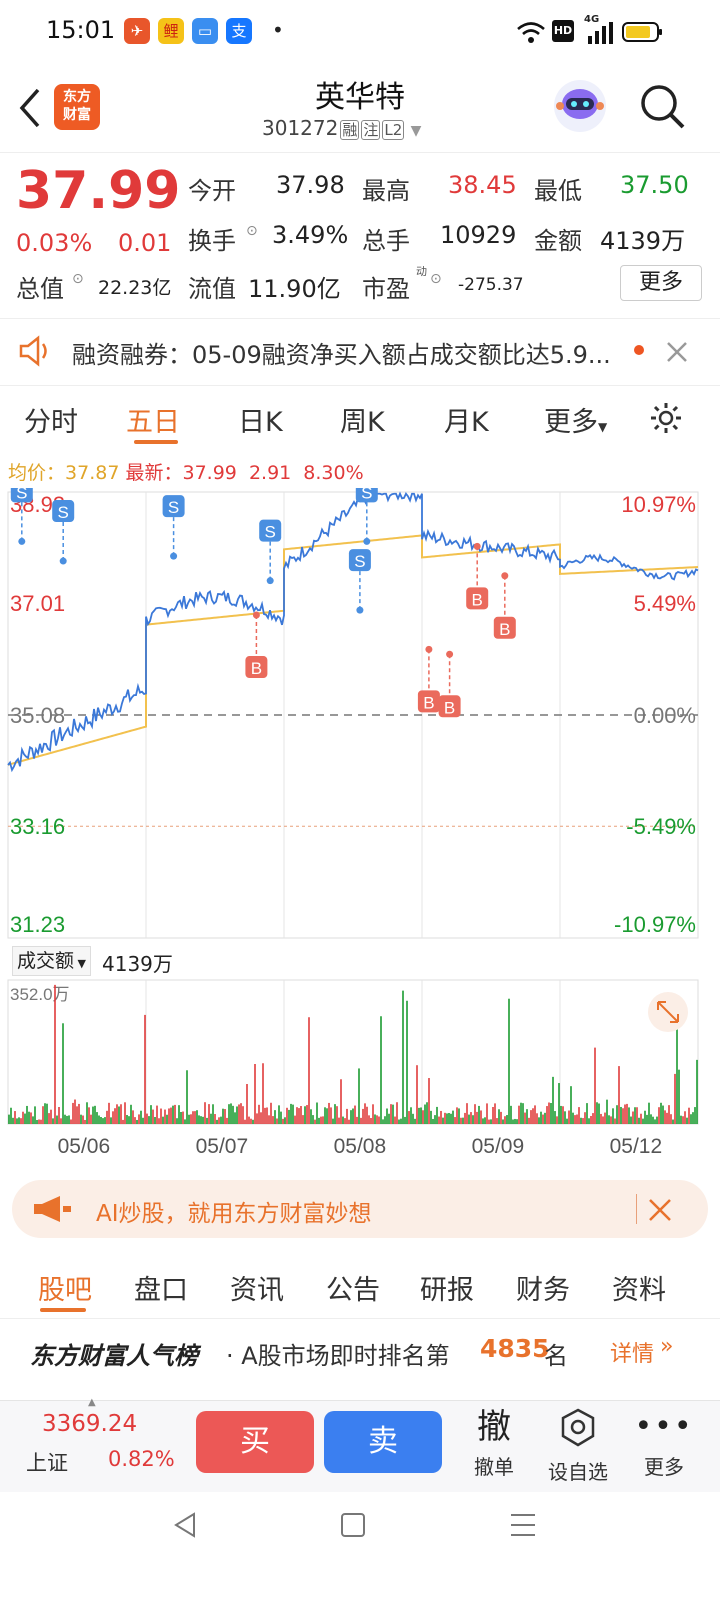 The height and width of the screenshot is (1600, 720). Describe the element at coordinates (29, 108) in the screenshot. I see `back-icon` at that location.